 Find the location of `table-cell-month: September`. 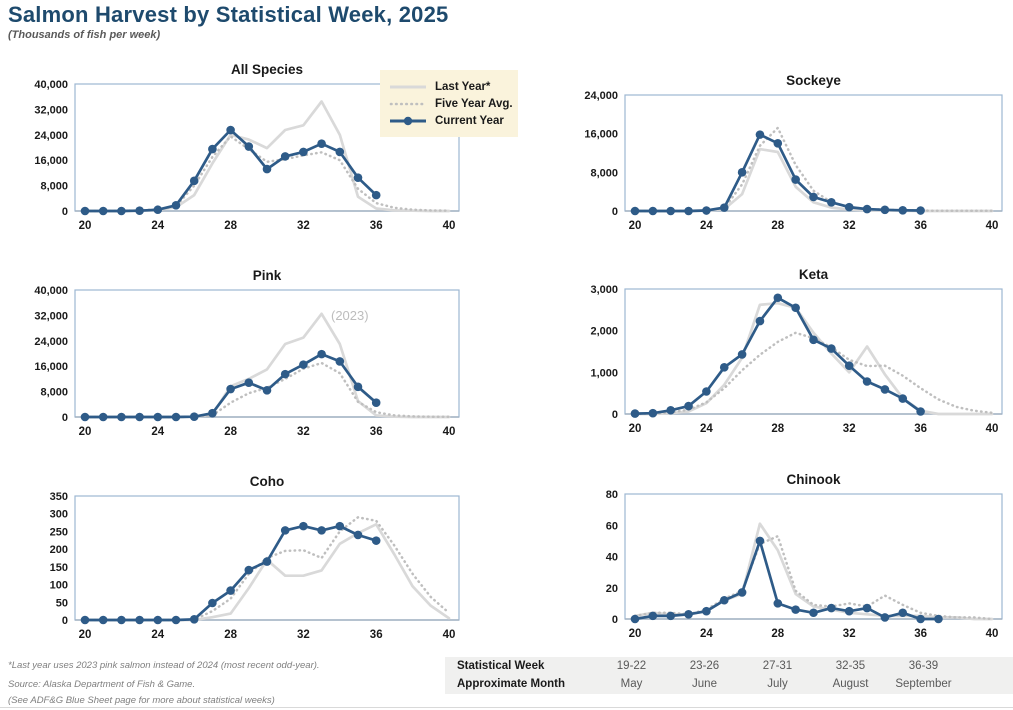

table-cell-month: September is located at coordinates (923, 684).